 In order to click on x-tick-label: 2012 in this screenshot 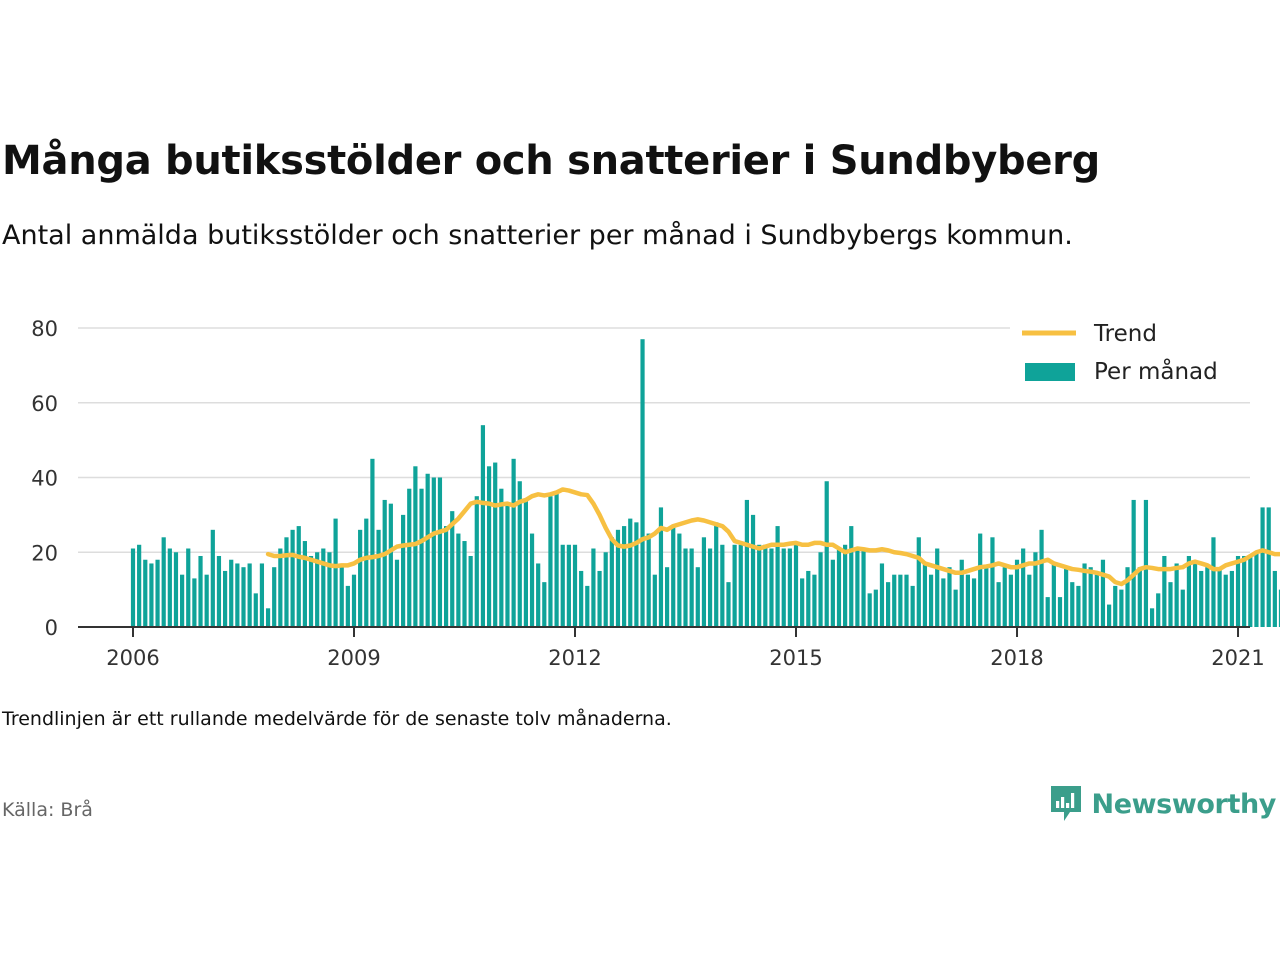, I will do `click(574, 658)`.